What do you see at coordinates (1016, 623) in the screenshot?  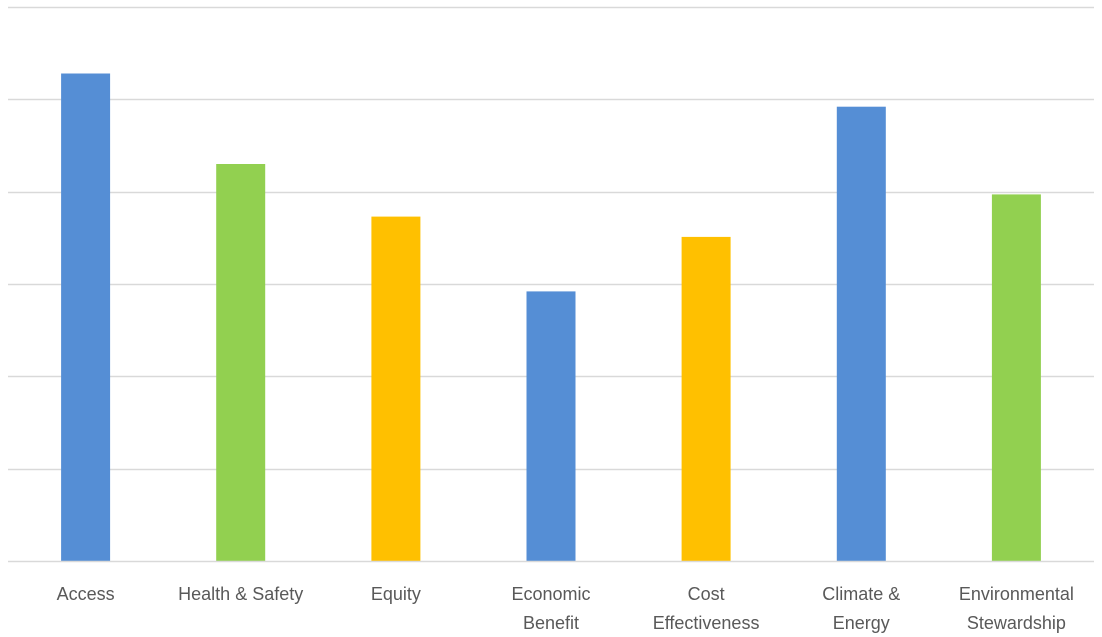 I see `x-tick-label: Stewardship` at bounding box center [1016, 623].